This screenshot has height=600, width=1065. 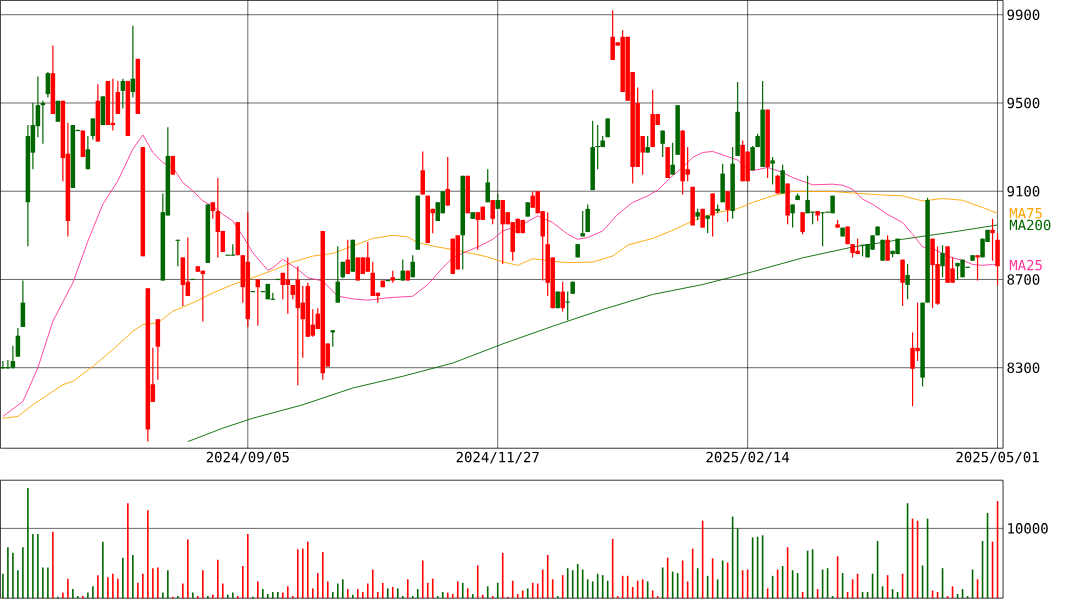 What do you see at coordinates (1030, 225) in the screenshot?
I see `series-label: MA200` at bounding box center [1030, 225].